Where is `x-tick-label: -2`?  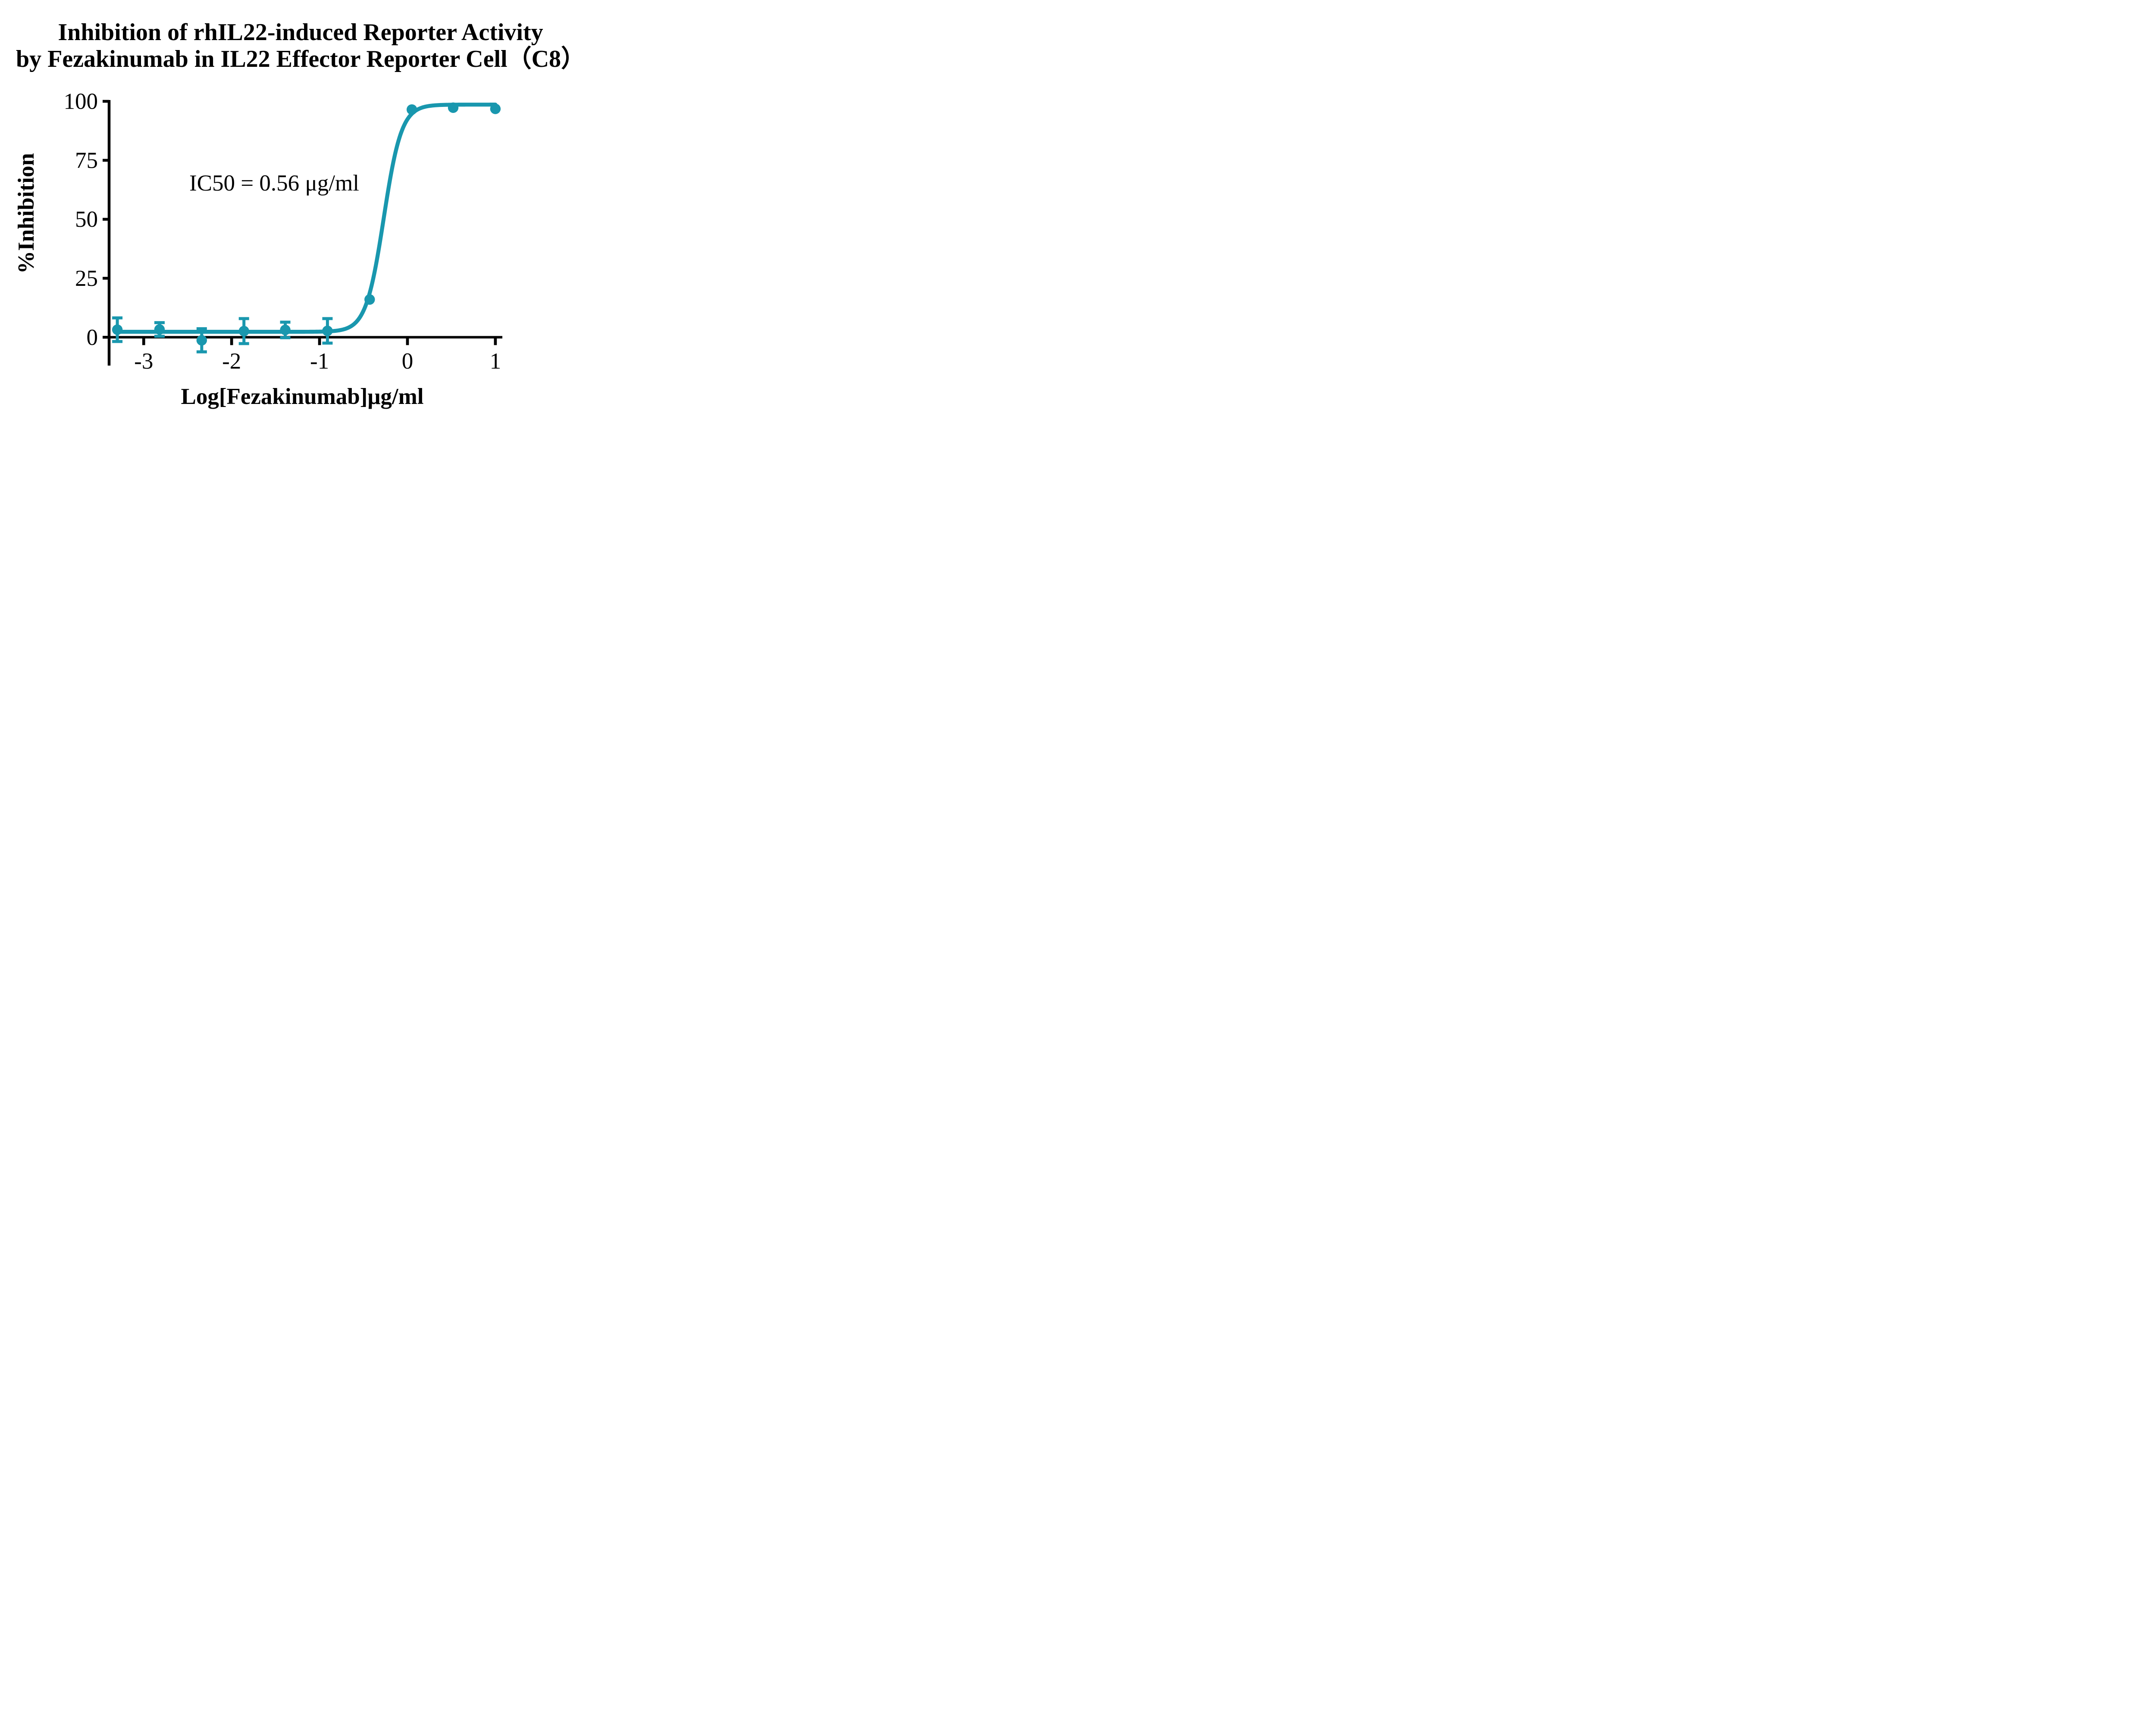
x-tick-label: -2 is located at coordinates (232, 361).